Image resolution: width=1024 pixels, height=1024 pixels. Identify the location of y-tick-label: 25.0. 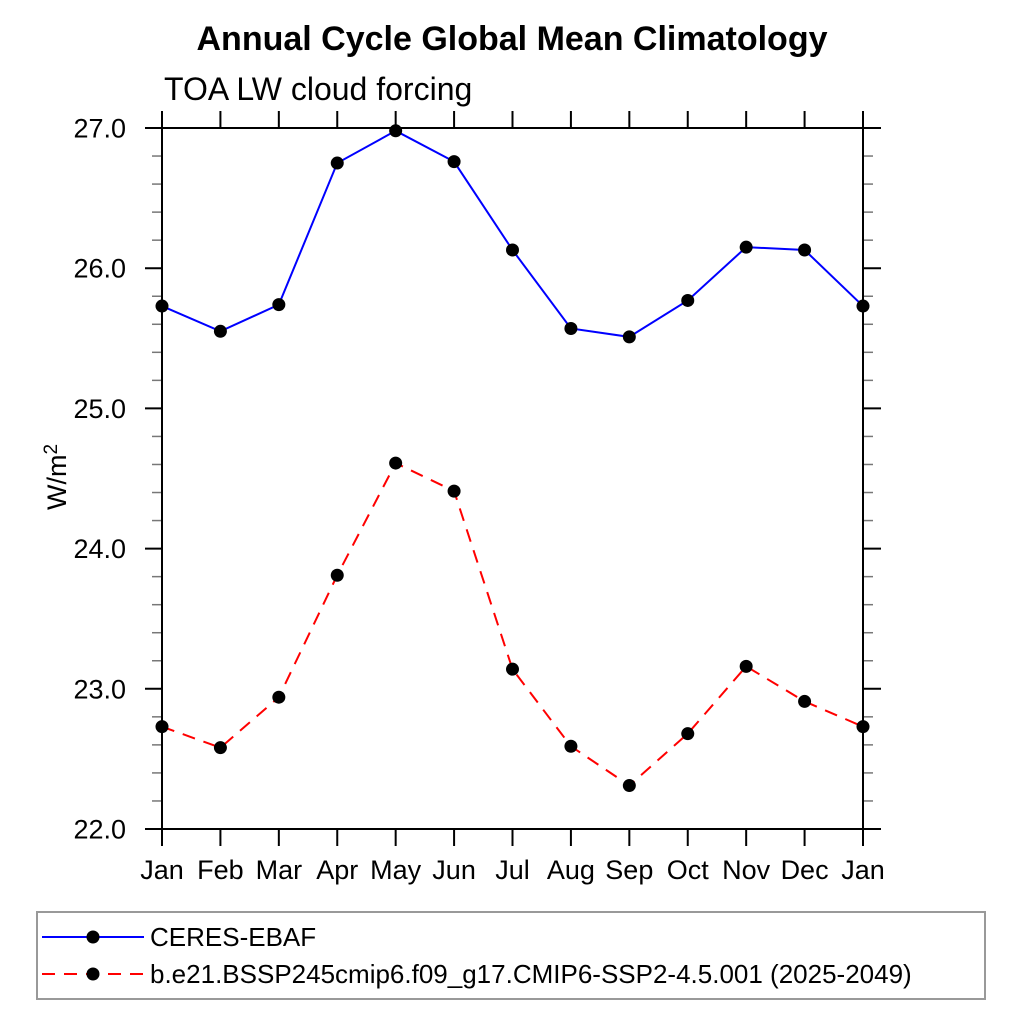
(99, 409).